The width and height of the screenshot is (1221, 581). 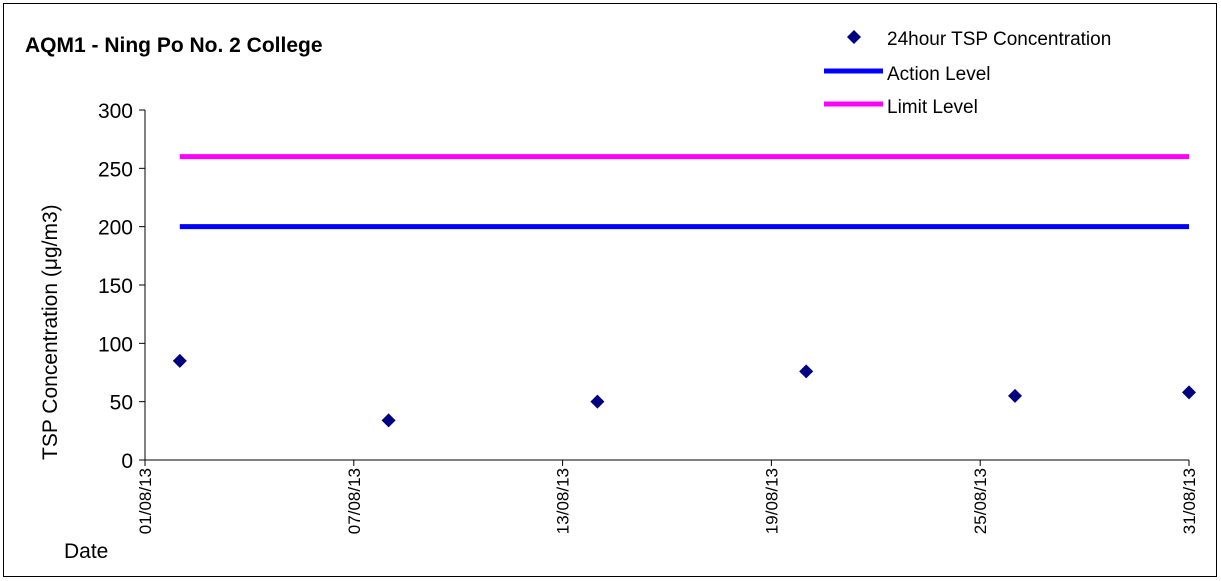 I want to click on y-tick-label: 50, so click(x=121, y=403).